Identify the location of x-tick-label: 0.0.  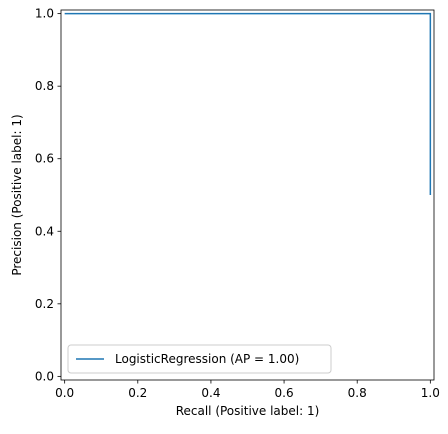
(64, 393).